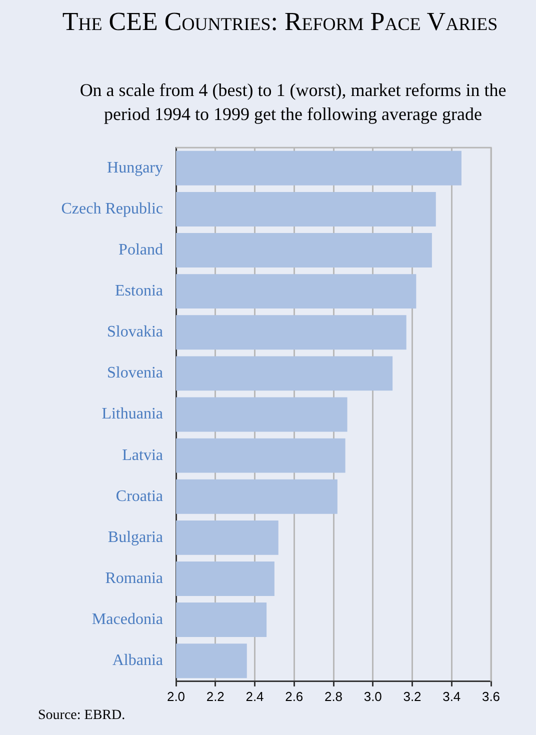 Image resolution: width=536 pixels, height=735 pixels. I want to click on y-tick-label: Hungary, so click(135, 167).